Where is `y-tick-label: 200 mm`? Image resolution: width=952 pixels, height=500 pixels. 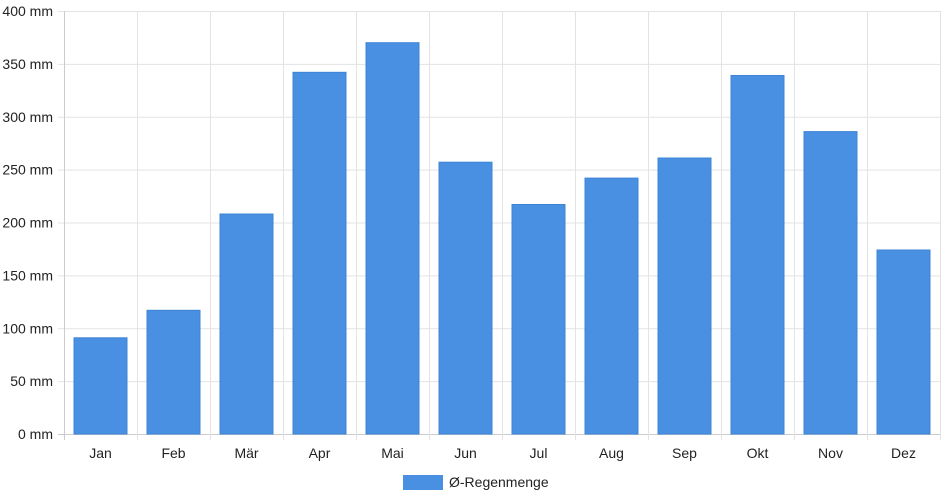 y-tick-label: 200 mm is located at coordinates (27, 223).